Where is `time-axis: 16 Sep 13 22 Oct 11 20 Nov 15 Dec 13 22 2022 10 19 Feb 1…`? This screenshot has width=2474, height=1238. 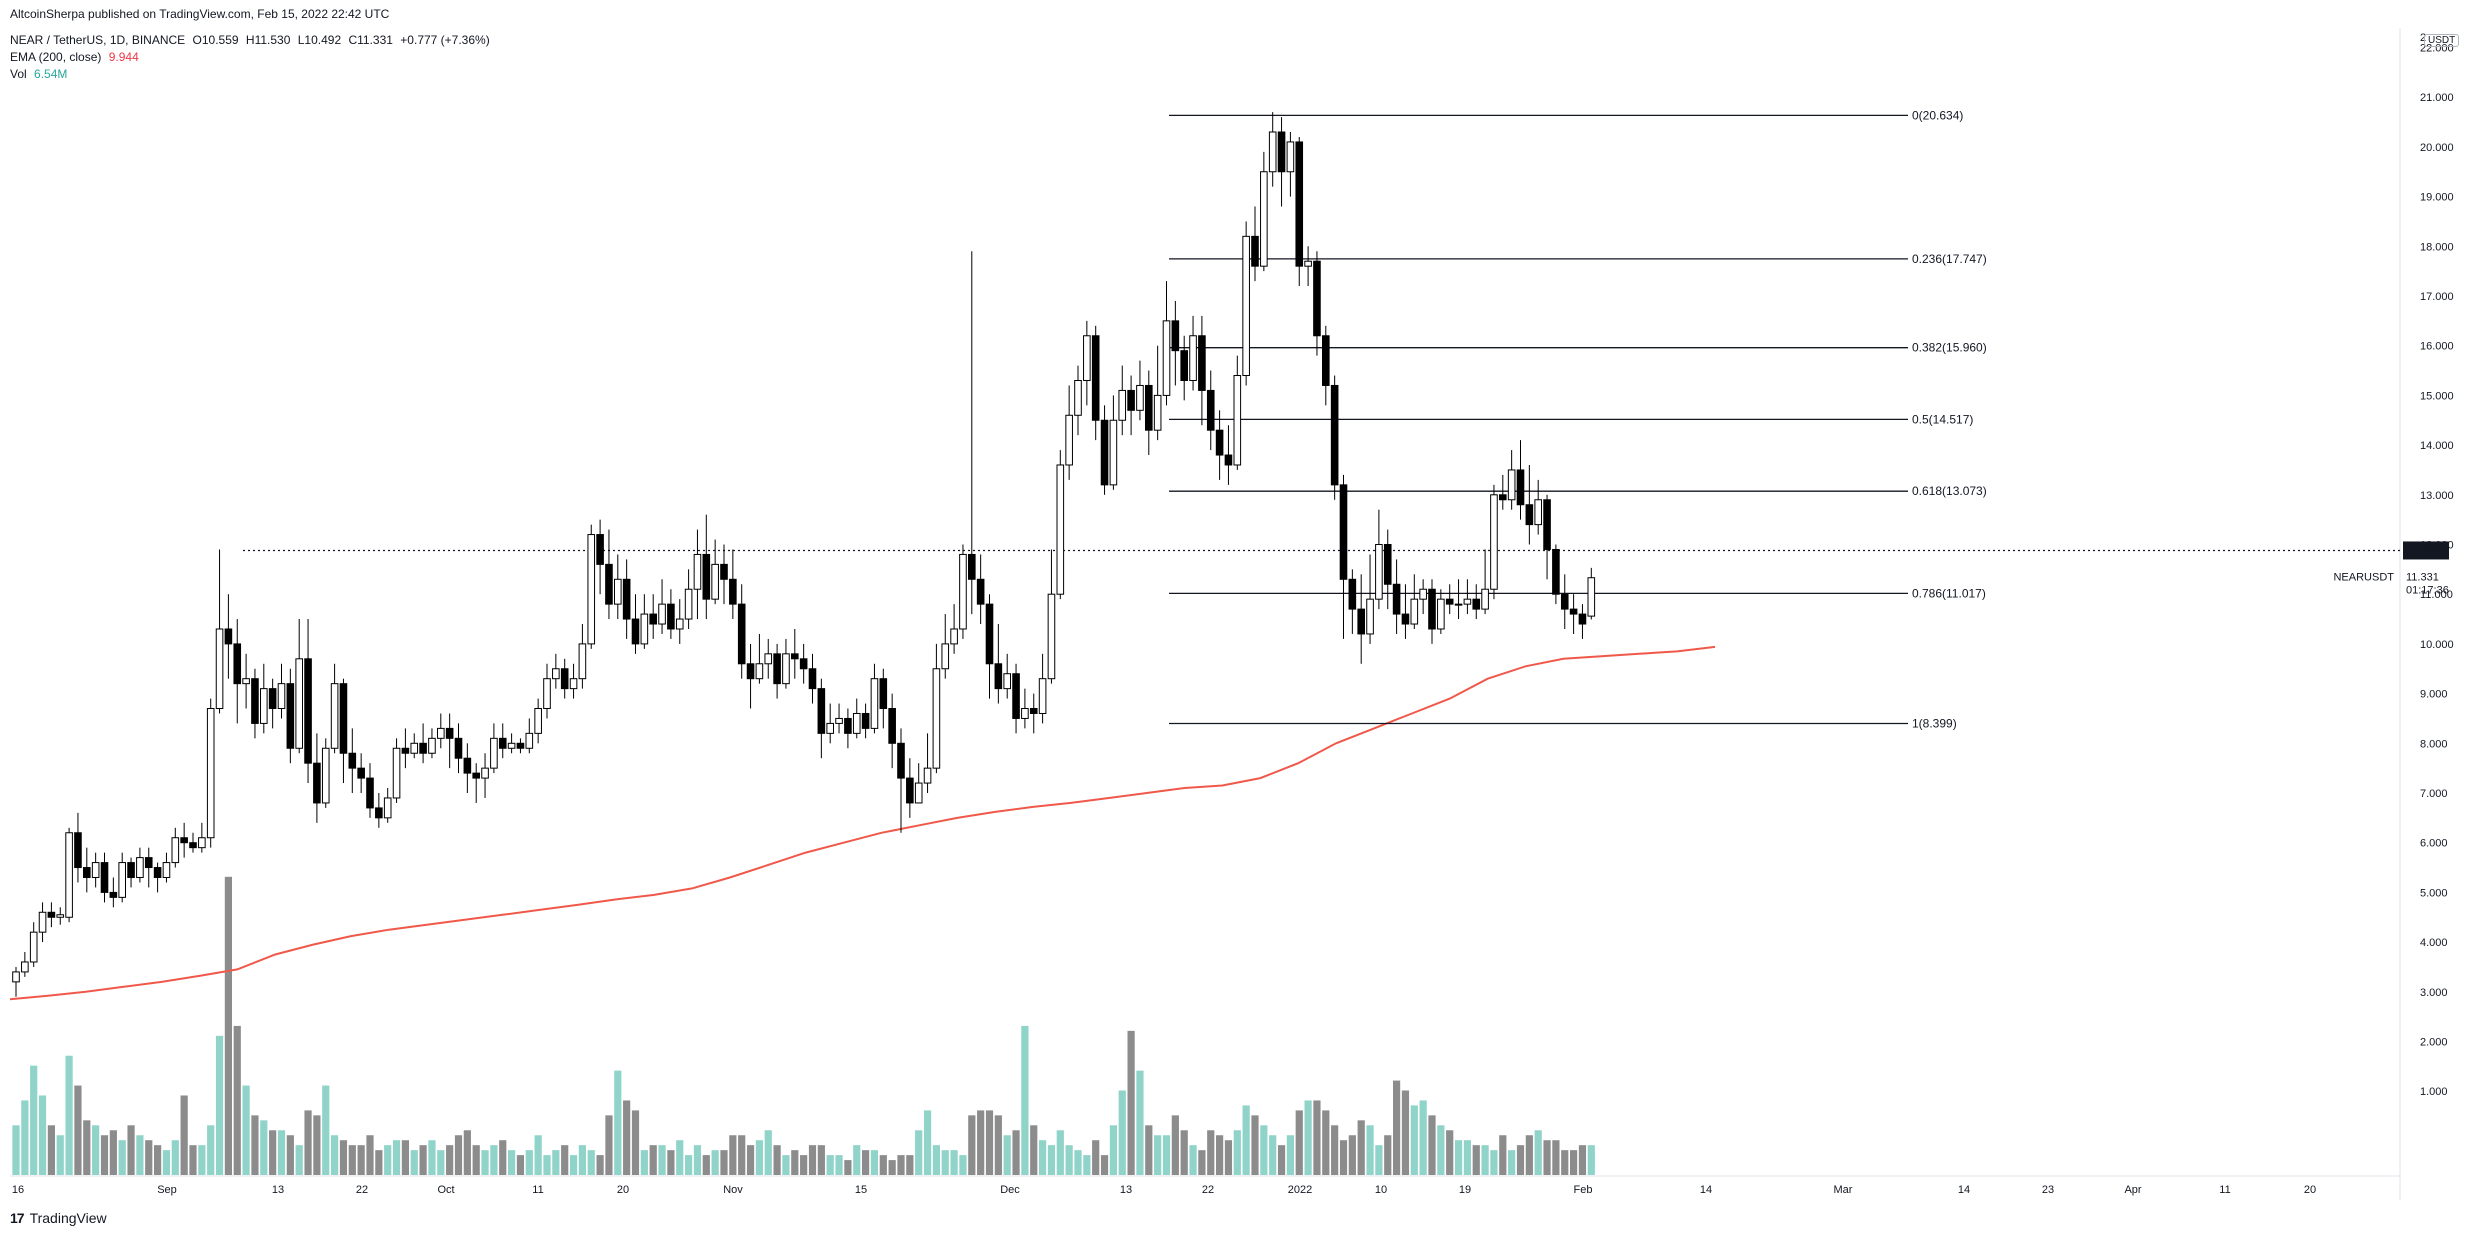
time-axis: 16 Sep 13 22 Oct 11 20 Nov 15 Dec 13 22 2022 10 19 Feb 1… is located at coordinates (1164, 1190).